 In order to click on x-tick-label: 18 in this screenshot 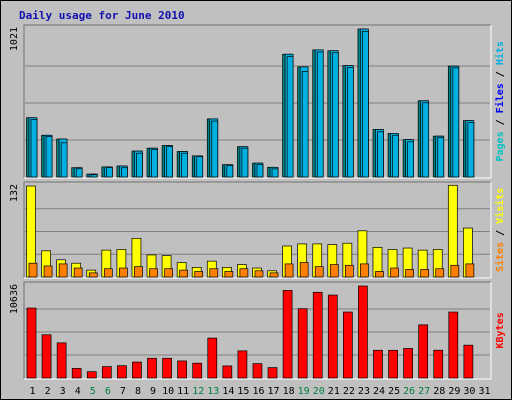, I will do `click(289, 391)`.